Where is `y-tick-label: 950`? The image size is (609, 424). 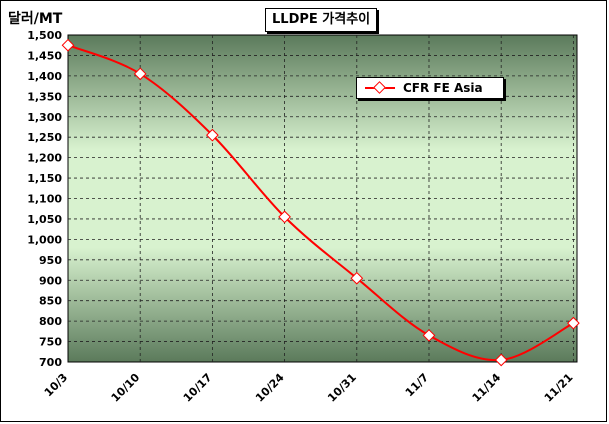 y-tick-label: 950 is located at coordinates (50, 260).